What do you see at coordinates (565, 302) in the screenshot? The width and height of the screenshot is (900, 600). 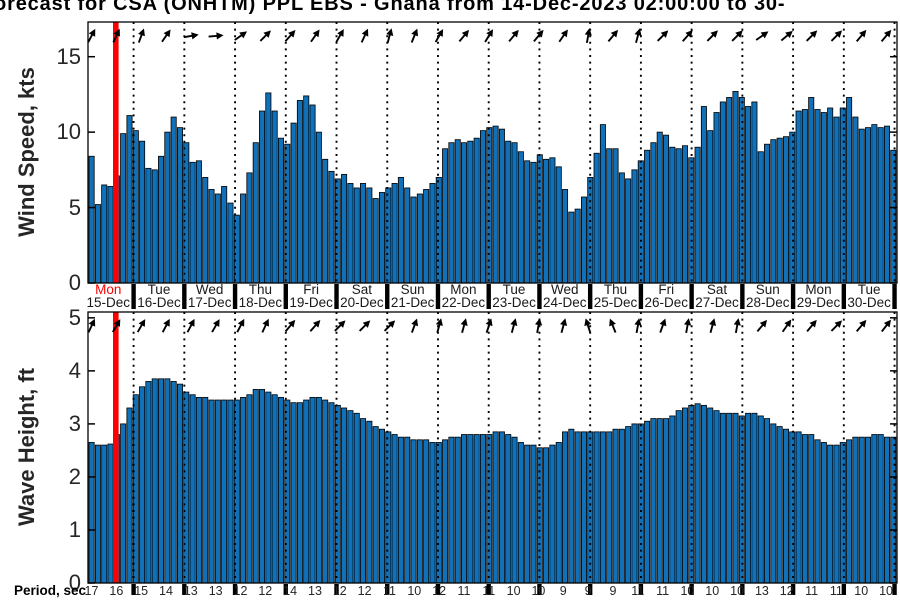 I see `day-date: 24-Dec` at bounding box center [565, 302].